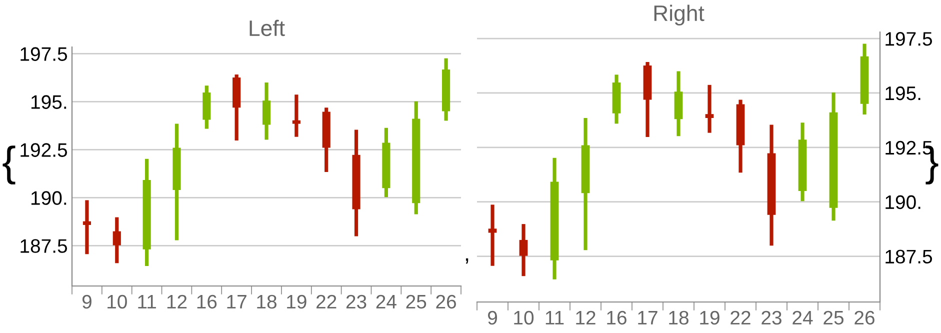  I want to click on y-tick-label: 195., so click(48, 102).